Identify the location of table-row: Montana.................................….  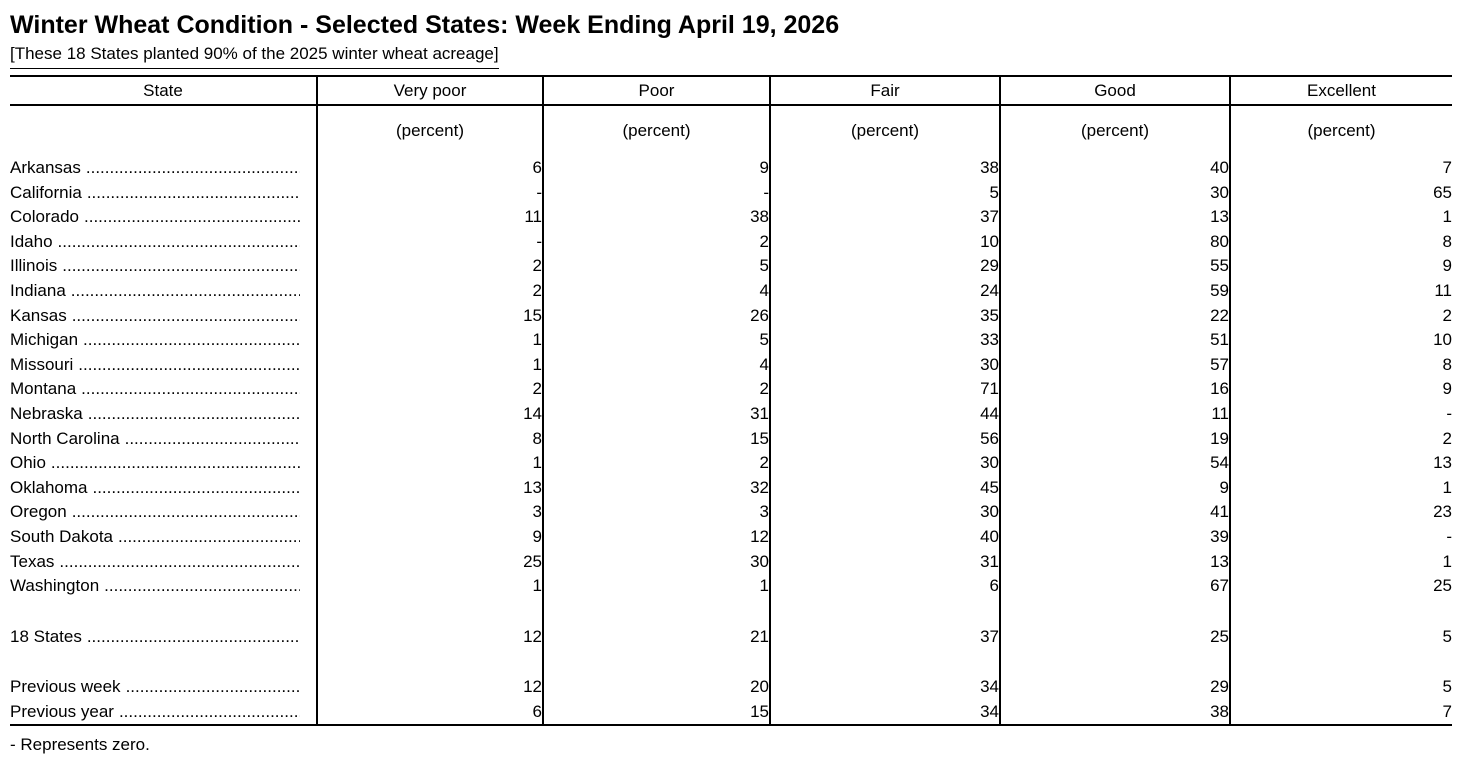
(731, 389).